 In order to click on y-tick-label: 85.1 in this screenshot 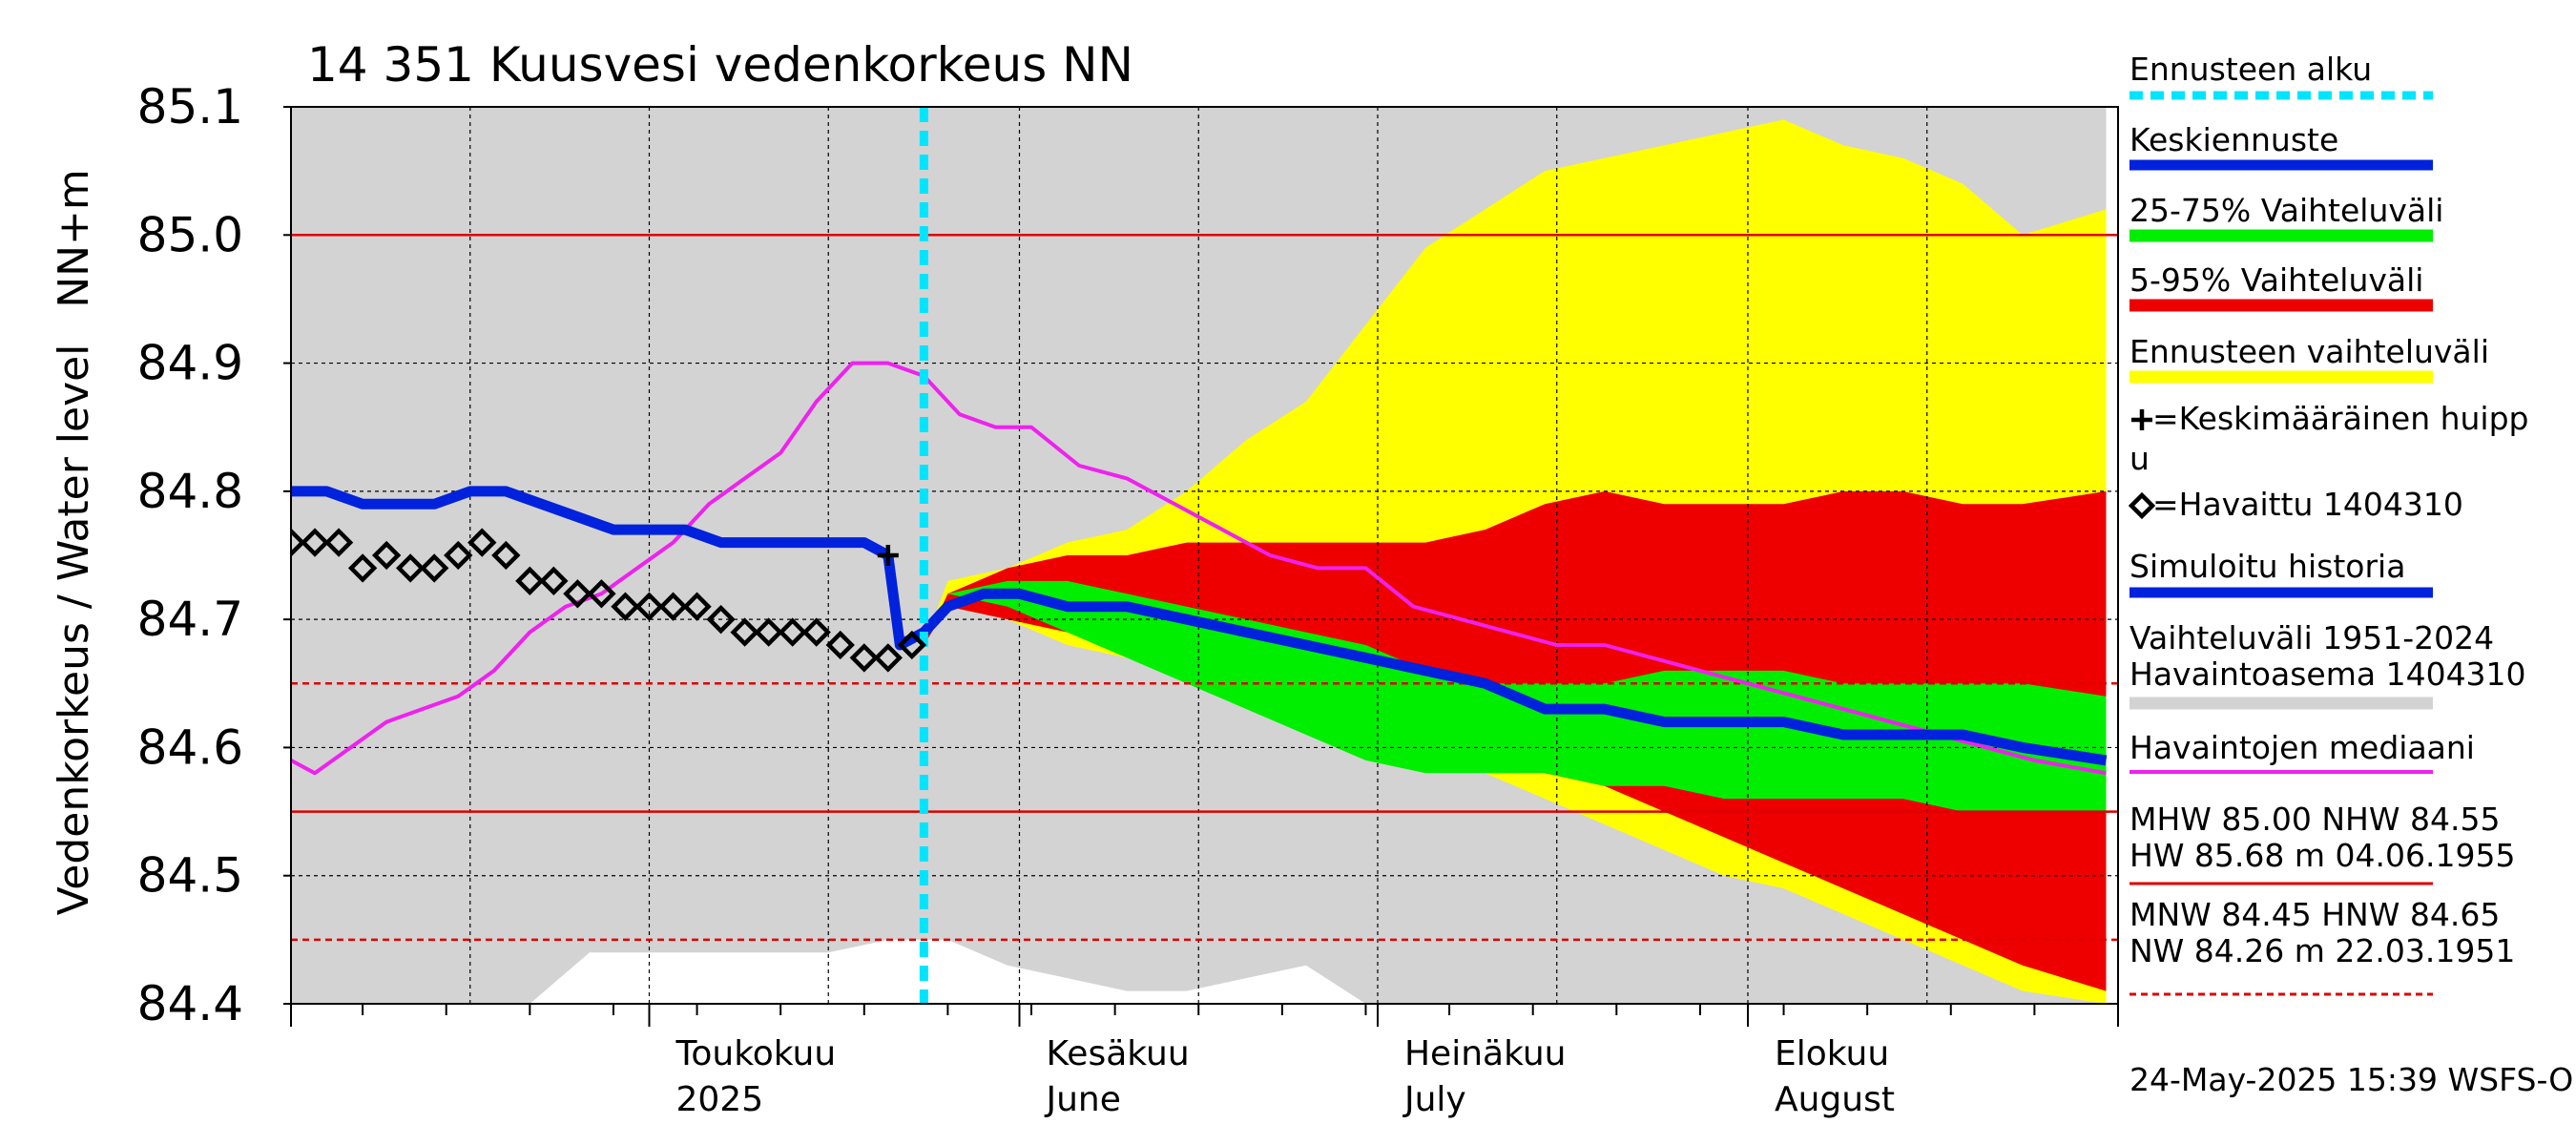, I will do `click(190, 107)`.